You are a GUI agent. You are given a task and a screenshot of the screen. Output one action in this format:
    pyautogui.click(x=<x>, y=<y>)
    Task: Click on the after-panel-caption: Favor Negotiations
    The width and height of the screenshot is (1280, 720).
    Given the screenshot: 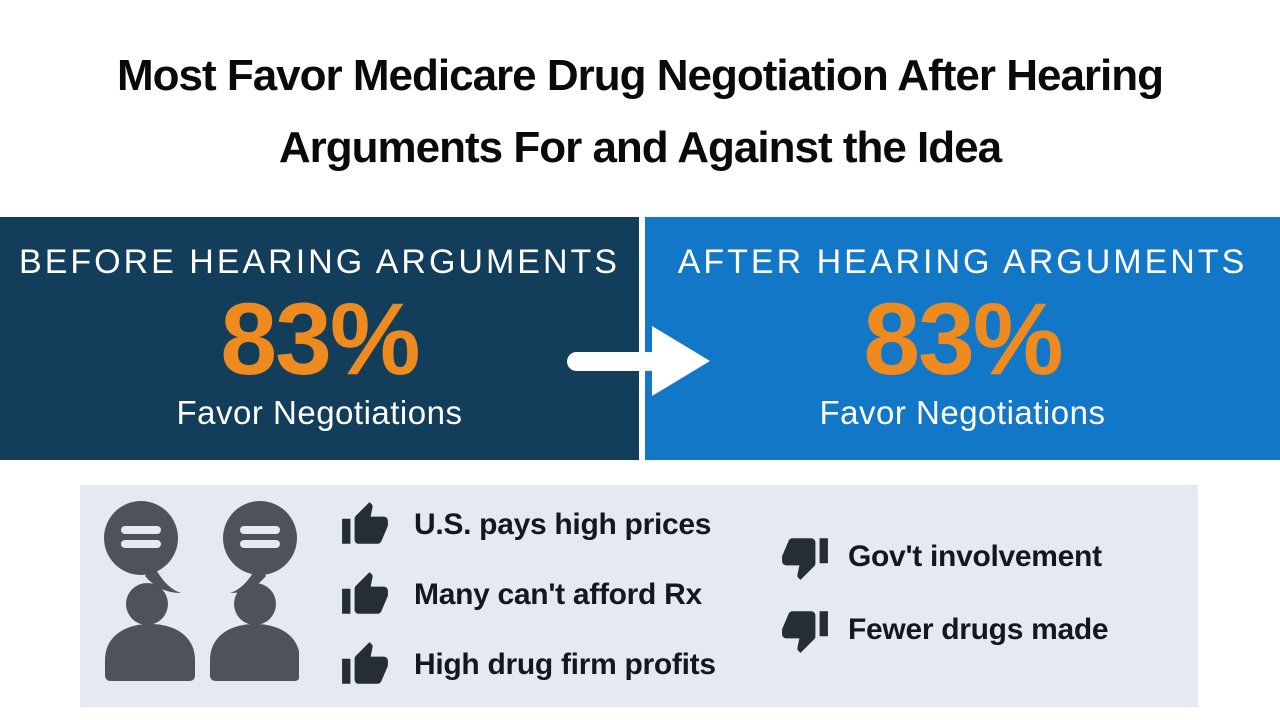 What is the action you would take?
    pyautogui.click(x=962, y=412)
    